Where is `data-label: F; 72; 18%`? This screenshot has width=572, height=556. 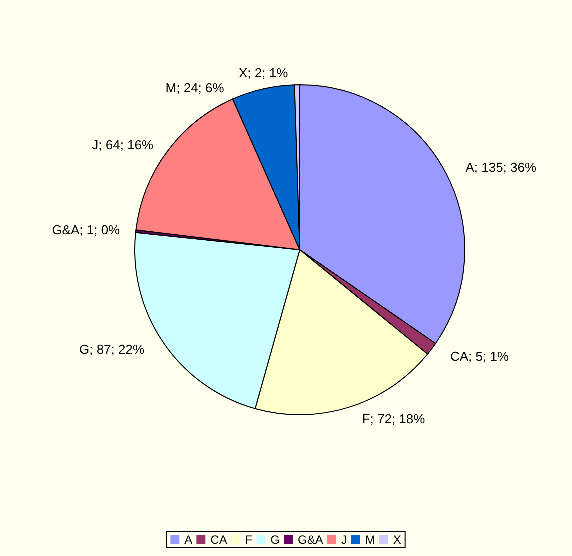 data-label: F; 72; 18% is located at coordinates (394, 418).